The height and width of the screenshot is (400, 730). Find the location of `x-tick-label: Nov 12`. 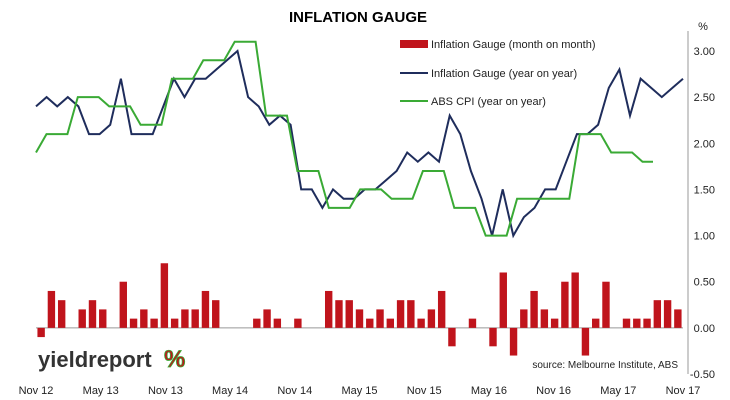

x-tick-label: Nov 12 is located at coordinates (36, 391).